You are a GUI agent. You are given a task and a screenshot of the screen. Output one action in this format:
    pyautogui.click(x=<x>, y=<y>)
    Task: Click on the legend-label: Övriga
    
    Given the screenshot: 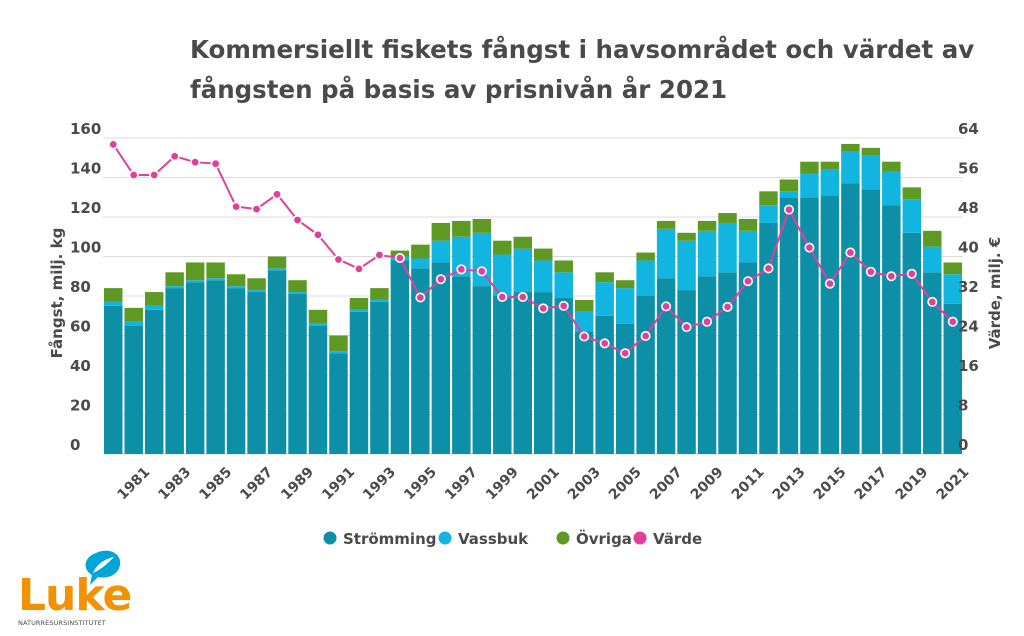 What is the action you would take?
    pyautogui.click(x=604, y=538)
    